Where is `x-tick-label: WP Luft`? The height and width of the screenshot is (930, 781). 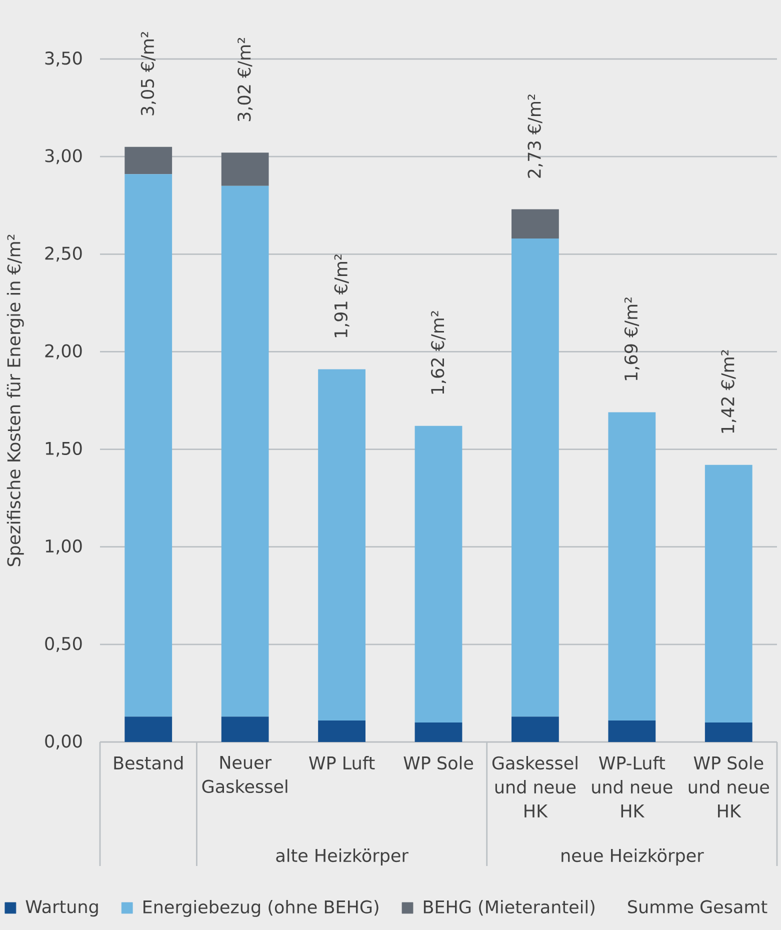 x-tick-label: WP Luft is located at coordinates (342, 763).